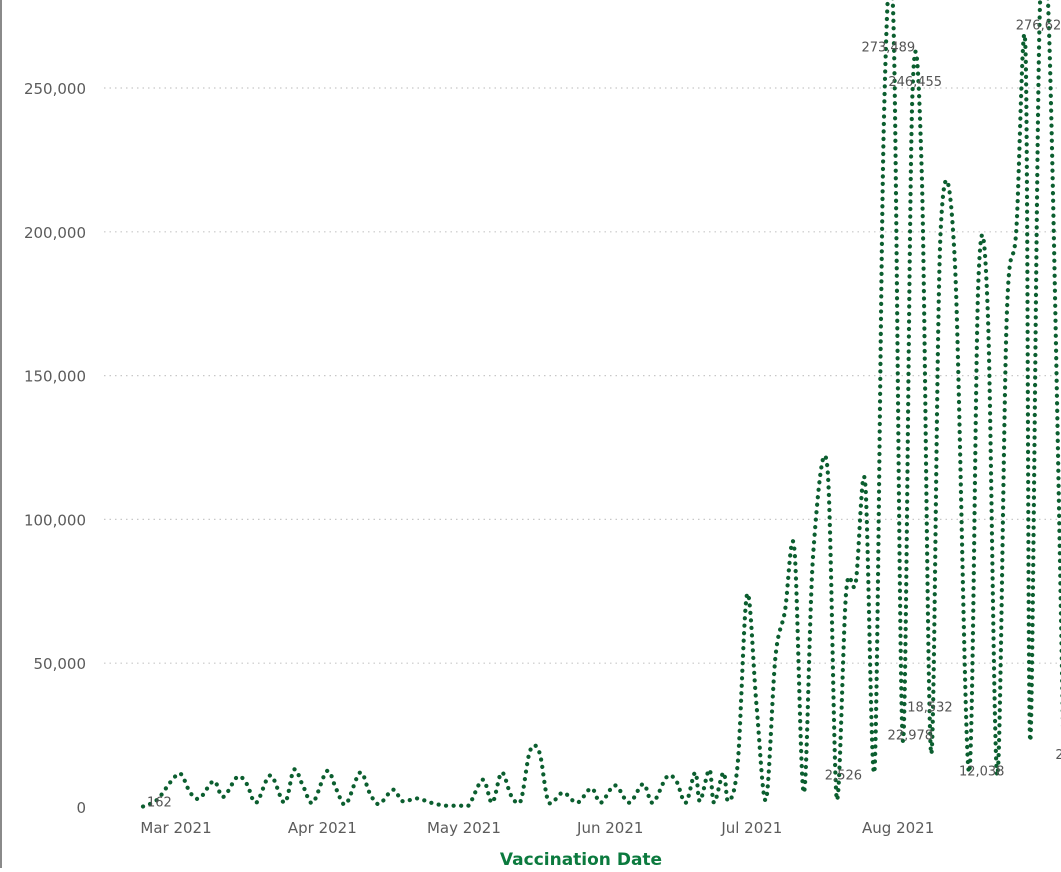 This screenshot has height=872, width=1061. I want to click on data-label: 18,532, so click(930, 708).